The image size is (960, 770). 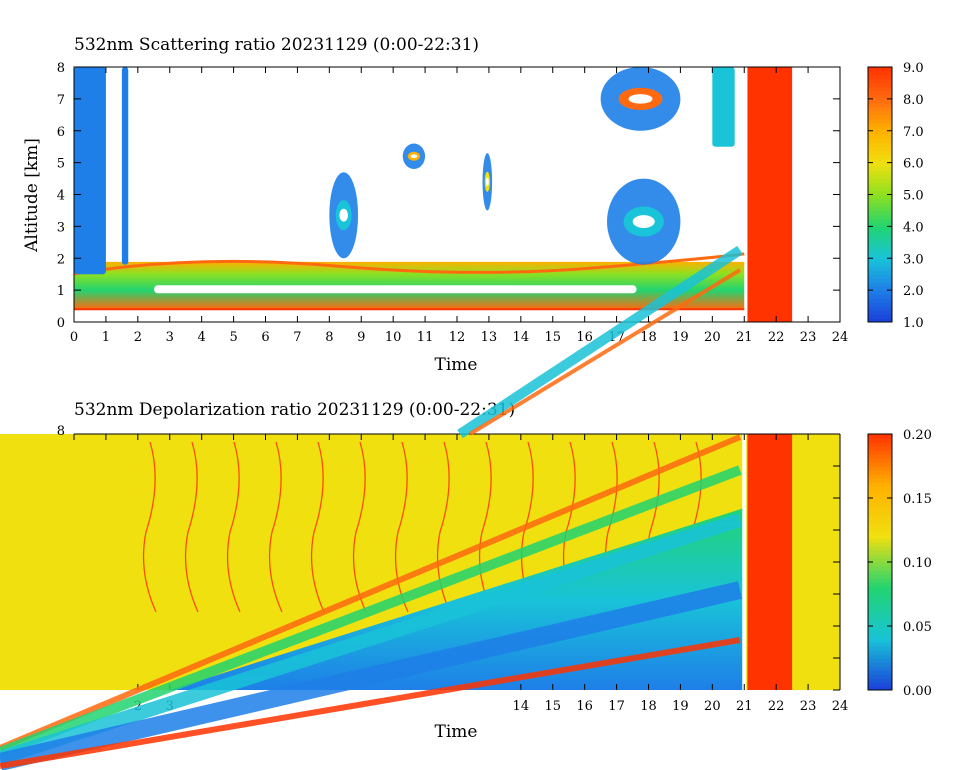 What do you see at coordinates (616, 706) in the screenshot?
I see `x-tick-label: 17` at bounding box center [616, 706].